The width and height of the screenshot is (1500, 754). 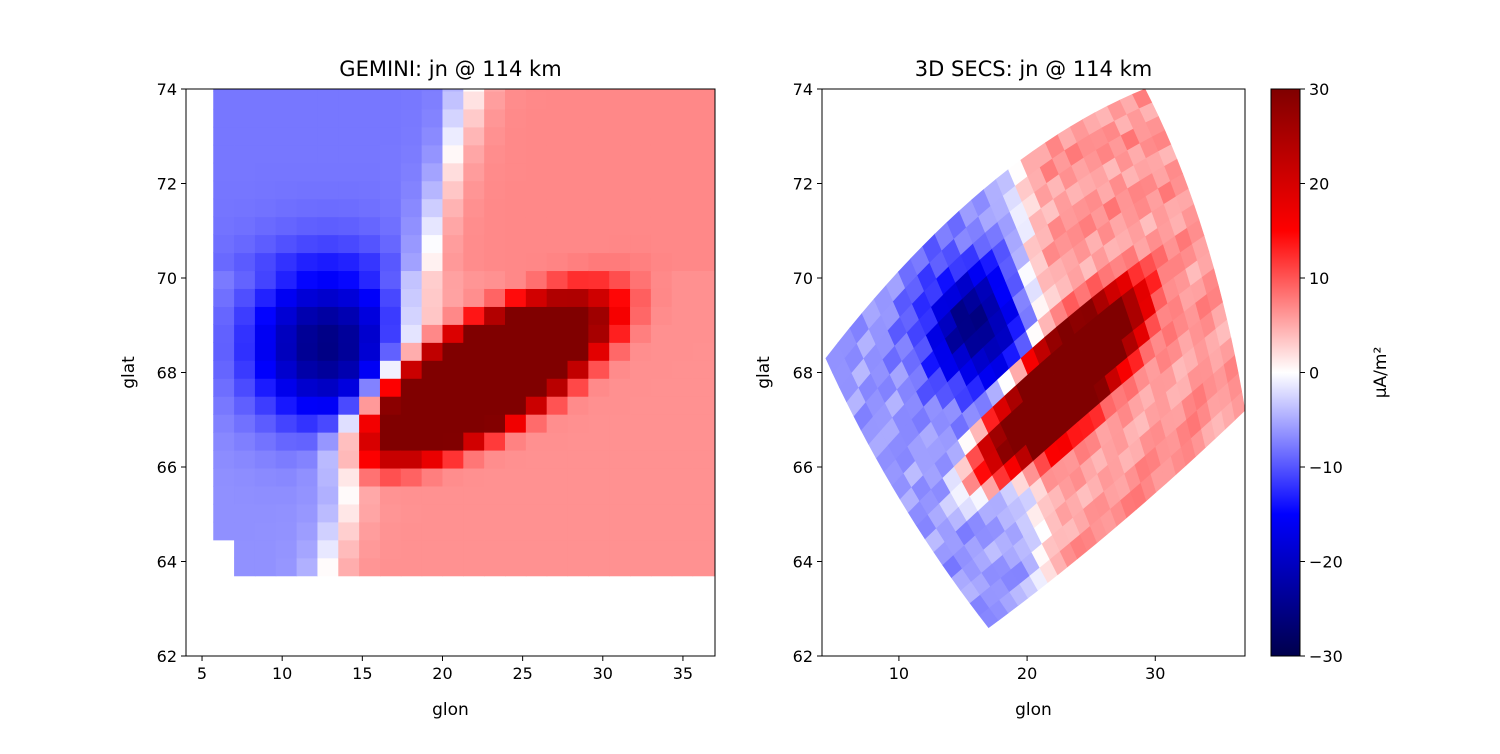 What do you see at coordinates (167, 89) in the screenshot?
I see `y-tick-label-gemini-74: 74` at bounding box center [167, 89].